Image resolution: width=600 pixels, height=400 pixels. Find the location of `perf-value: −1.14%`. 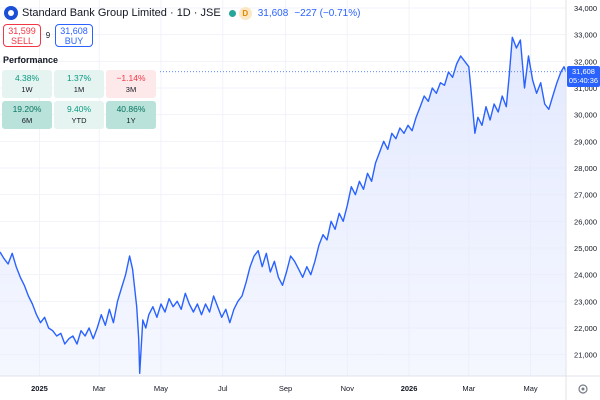

perf-value: −1.14% is located at coordinates (131, 78).